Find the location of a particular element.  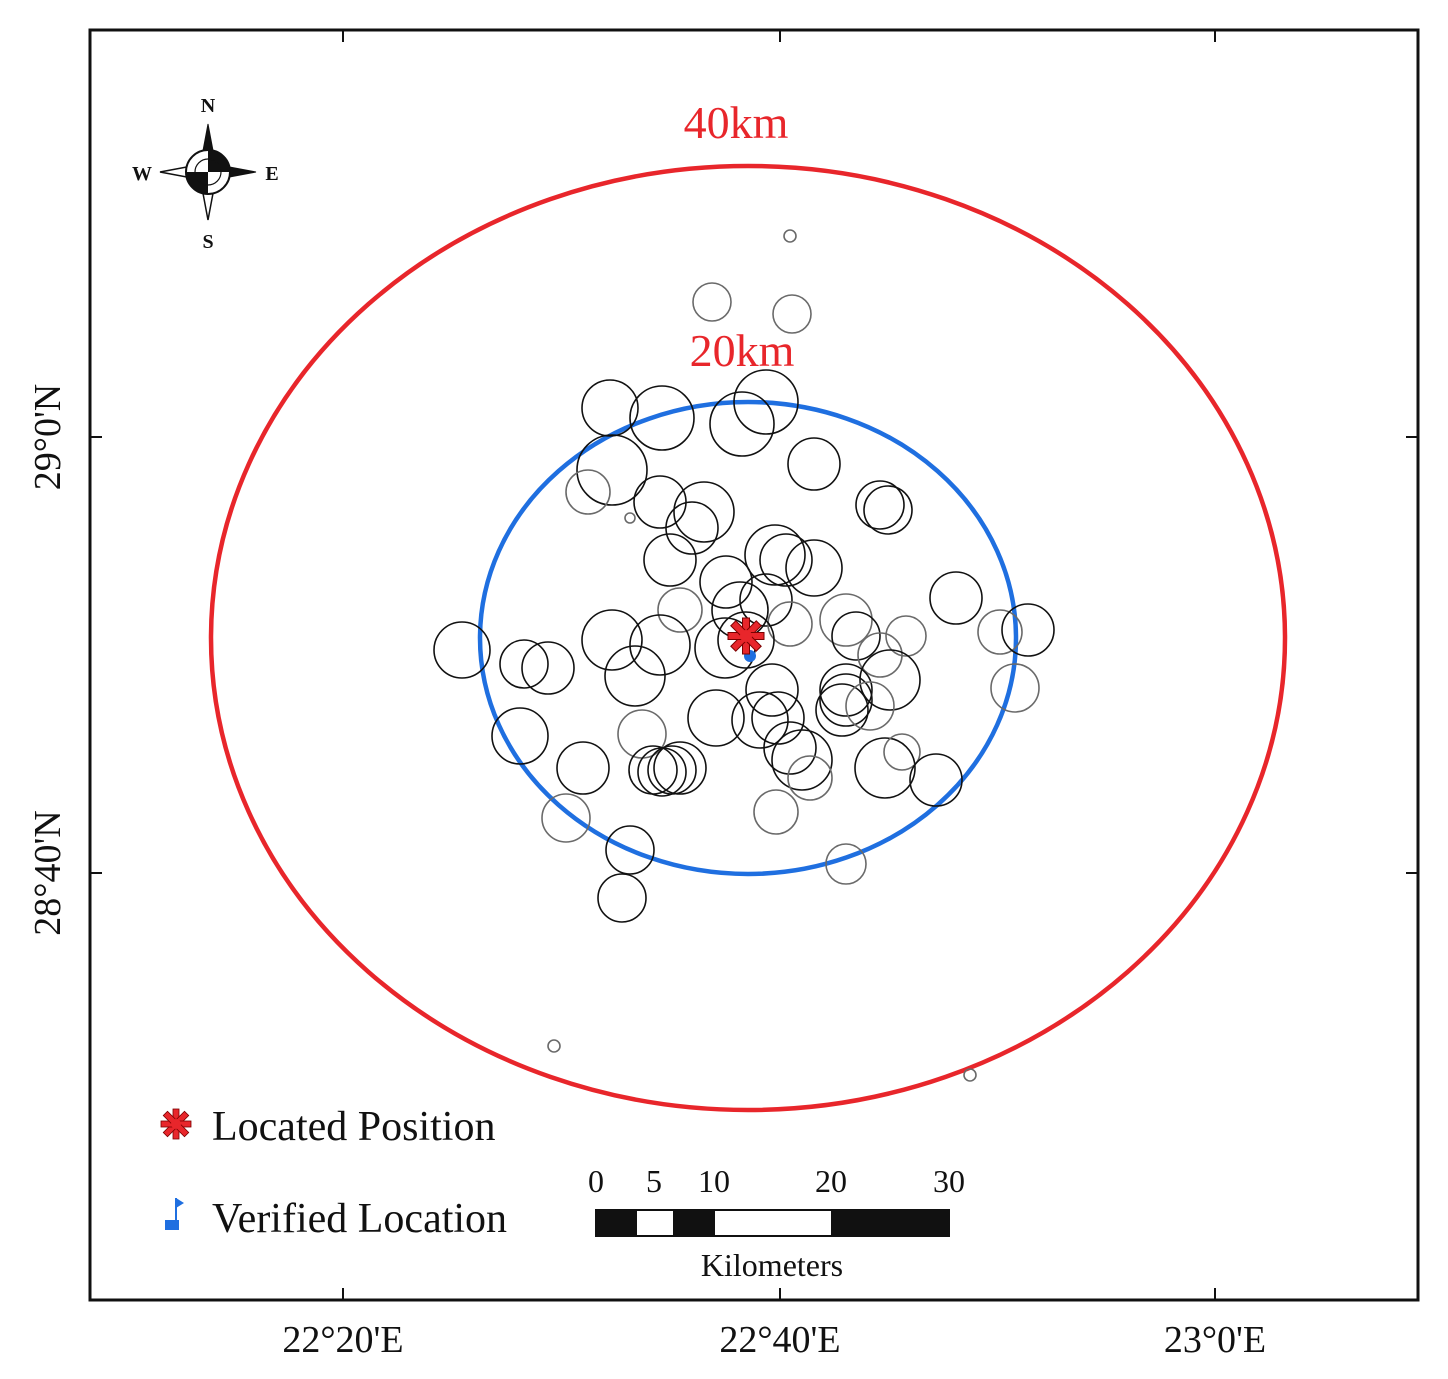

ring-40km-label: 40km is located at coordinates (736, 122).